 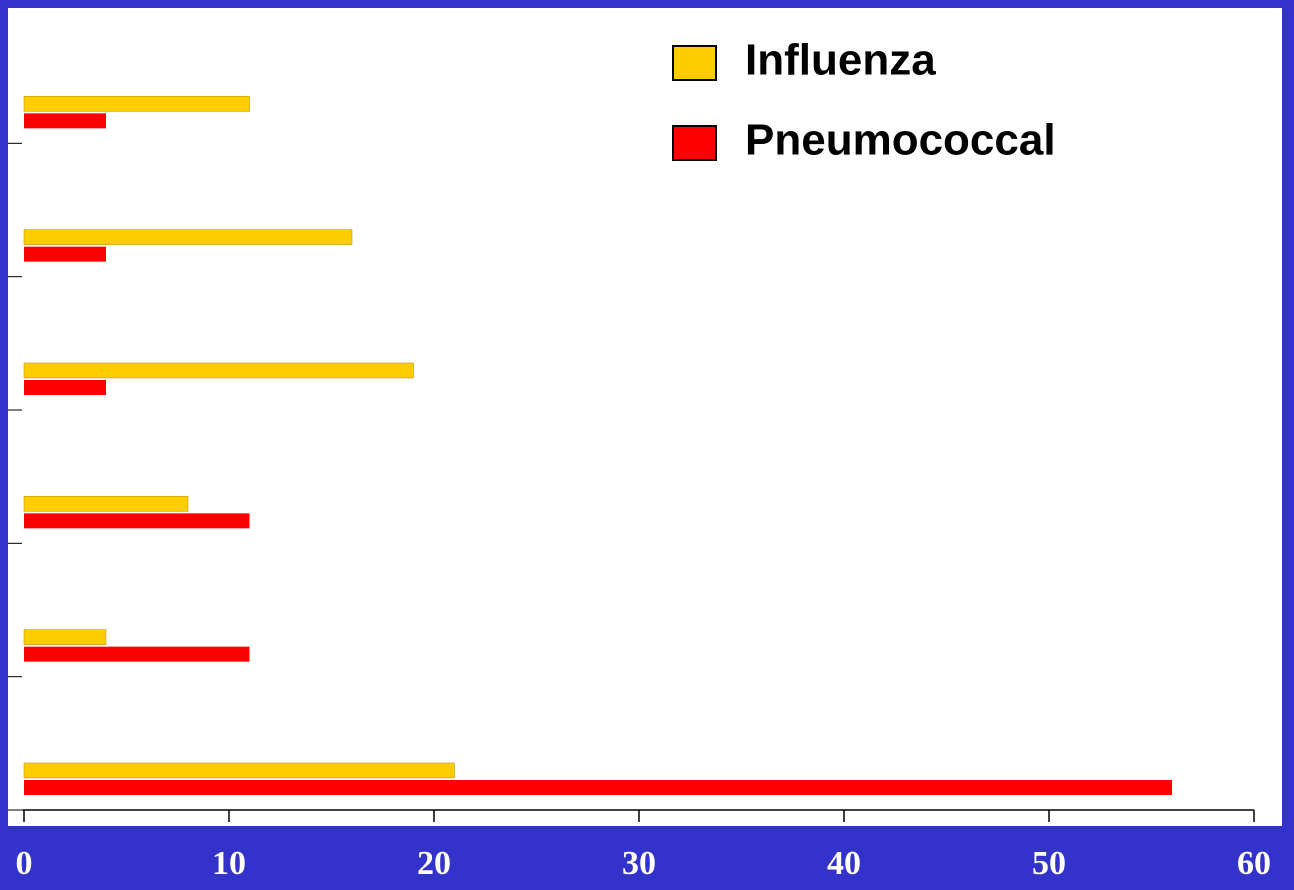 I want to click on x-tick-label: 60, so click(x=1254, y=863).